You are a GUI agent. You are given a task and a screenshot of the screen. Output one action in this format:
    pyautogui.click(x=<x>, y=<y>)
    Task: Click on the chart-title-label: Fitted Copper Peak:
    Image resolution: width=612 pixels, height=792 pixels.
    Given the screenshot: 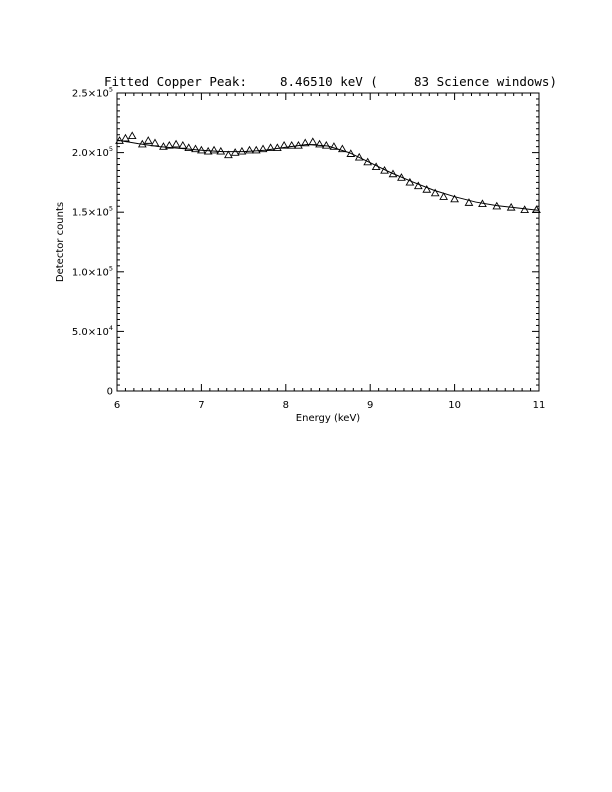 What is the action you would take?
    pyautogui.click(x=175, y=81)
    